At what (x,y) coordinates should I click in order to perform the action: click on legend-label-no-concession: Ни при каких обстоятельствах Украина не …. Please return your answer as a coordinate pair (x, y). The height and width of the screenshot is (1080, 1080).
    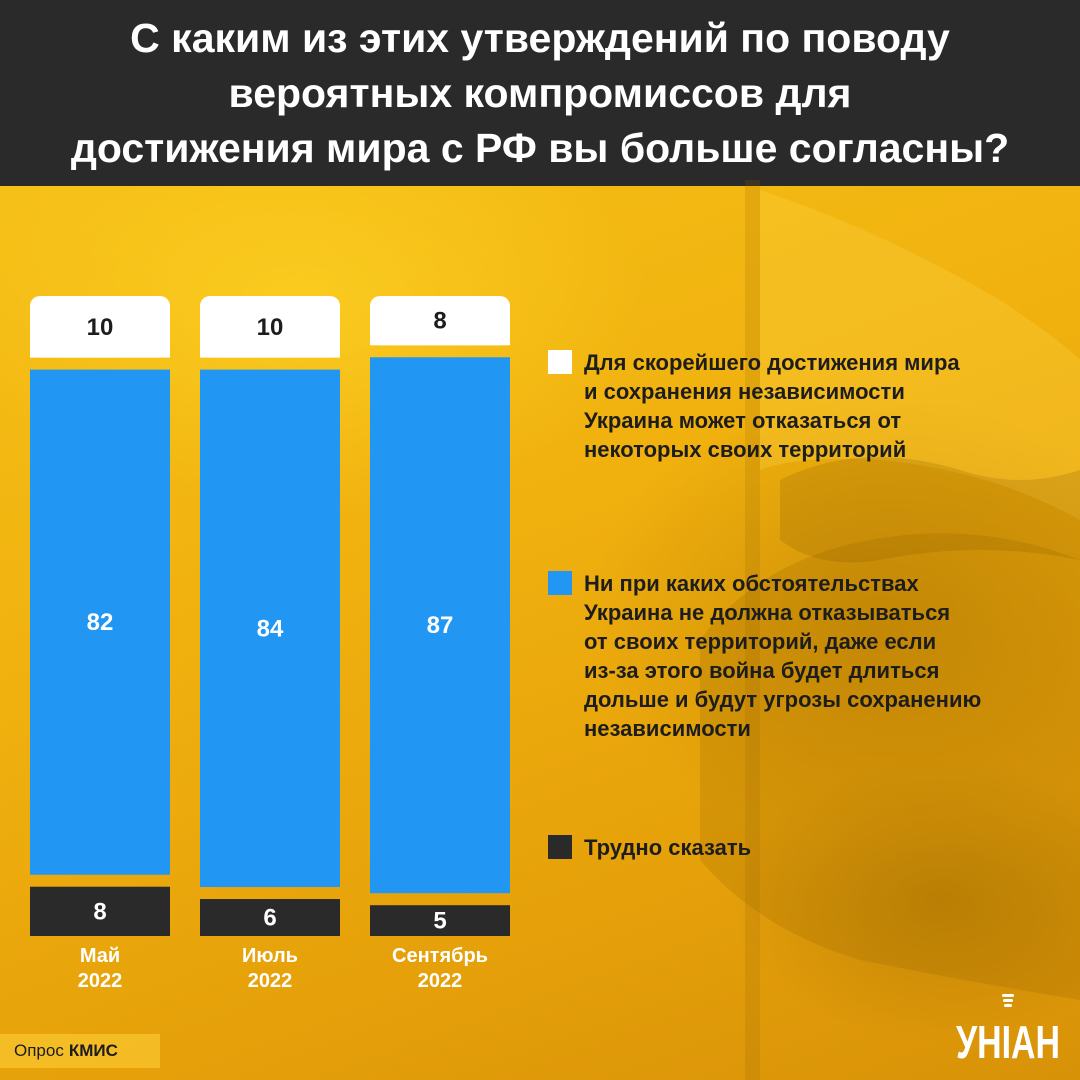
    Looking at the image, I should click on (783, 656).